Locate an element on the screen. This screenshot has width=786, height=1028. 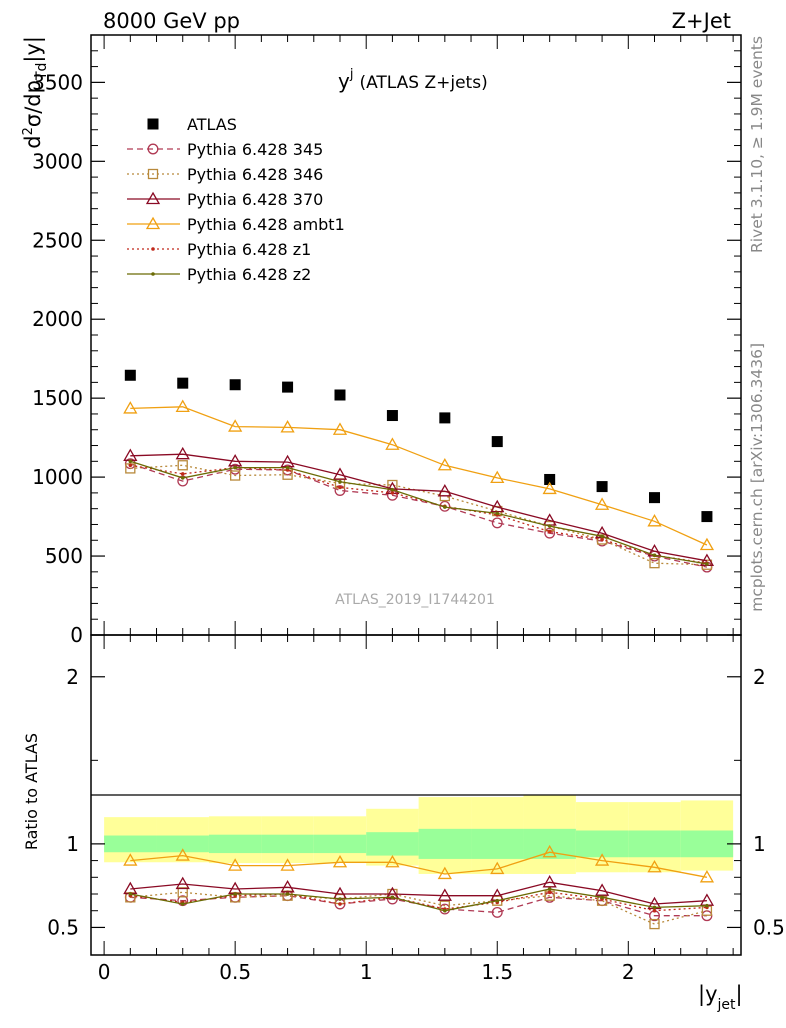
main-ytick-label-5: 2500 is located at coordinates (57, 240).